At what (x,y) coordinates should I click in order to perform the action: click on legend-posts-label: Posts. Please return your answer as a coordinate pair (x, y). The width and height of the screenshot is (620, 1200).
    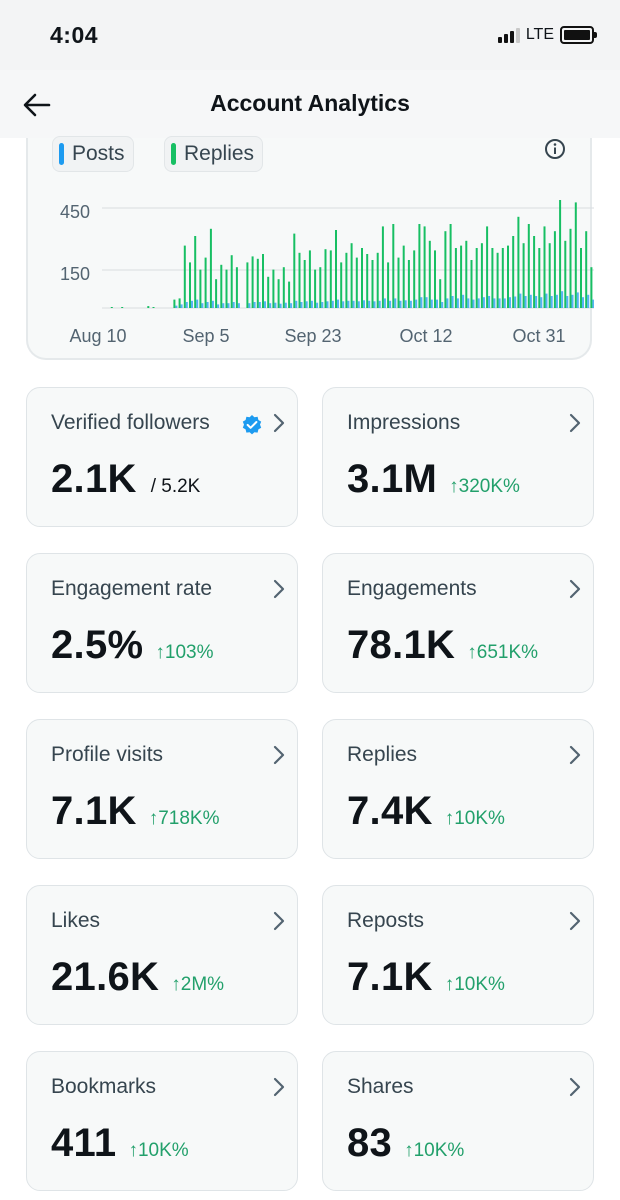
    Looking at the image, I should click on (98, 153).